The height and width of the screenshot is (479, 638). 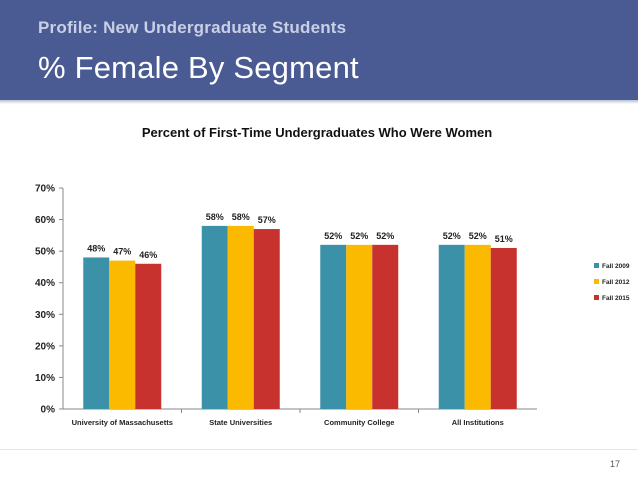 What do you see at coordinates (359, 422) in the screenshot?
I see `x-category-label: Community College` at bounding box center [359, 422].